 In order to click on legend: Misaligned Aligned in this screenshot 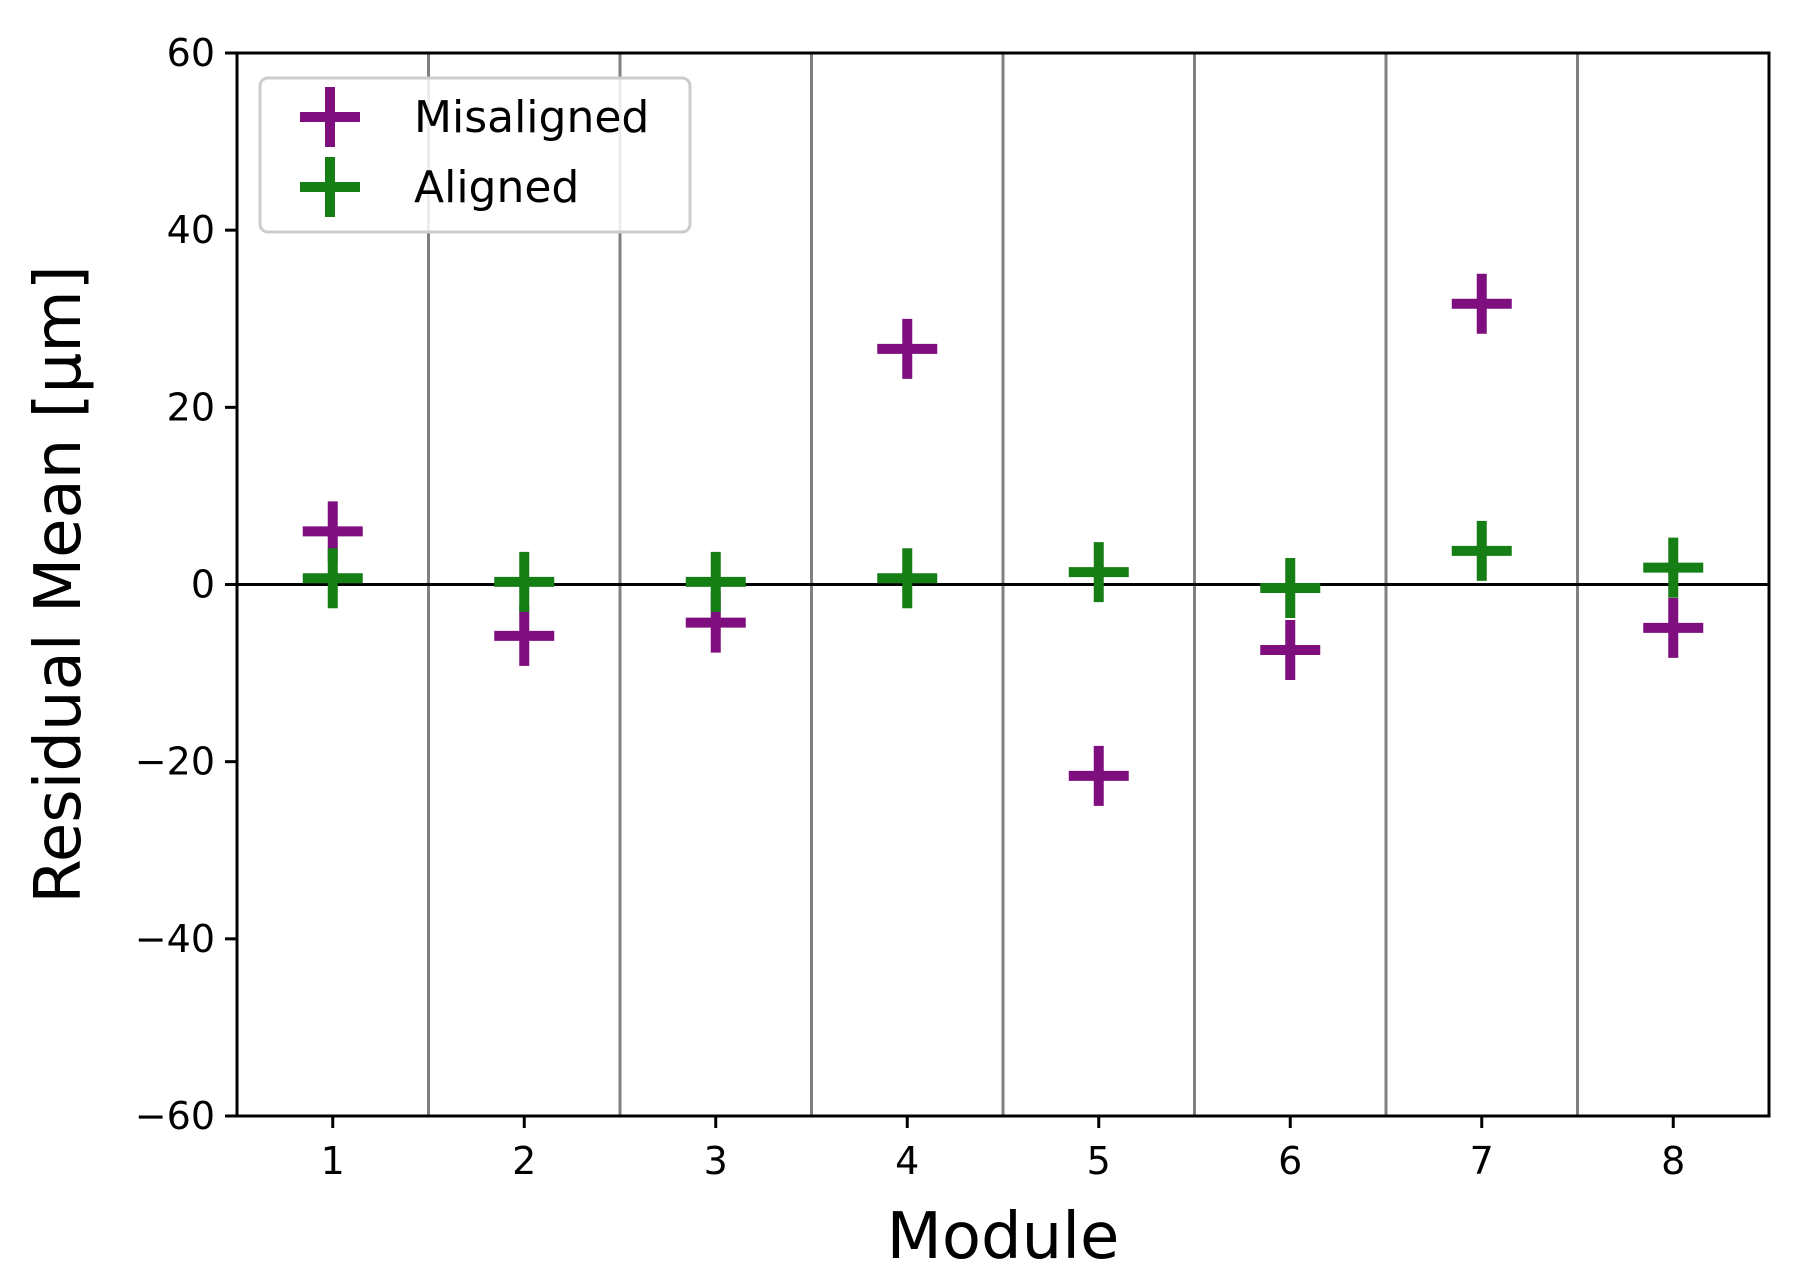, I will do `click(475, 155)`.